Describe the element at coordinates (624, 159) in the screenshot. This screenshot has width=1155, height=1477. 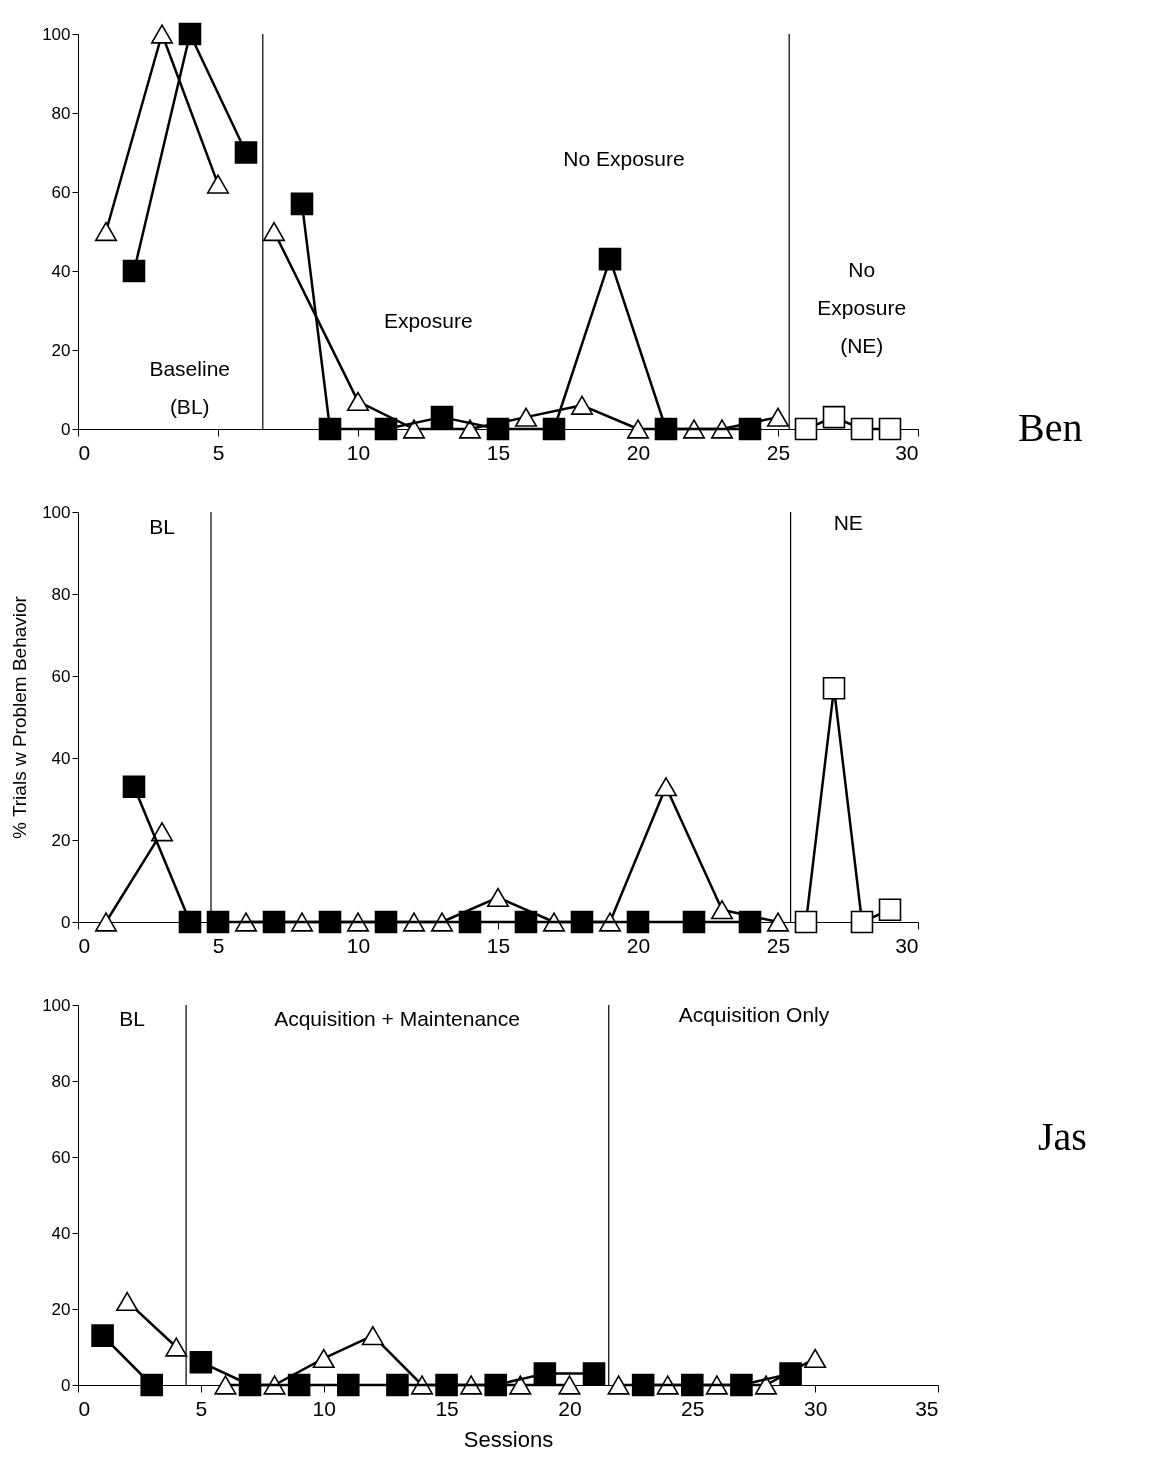
I see `annotation: No Exposure` at that location.